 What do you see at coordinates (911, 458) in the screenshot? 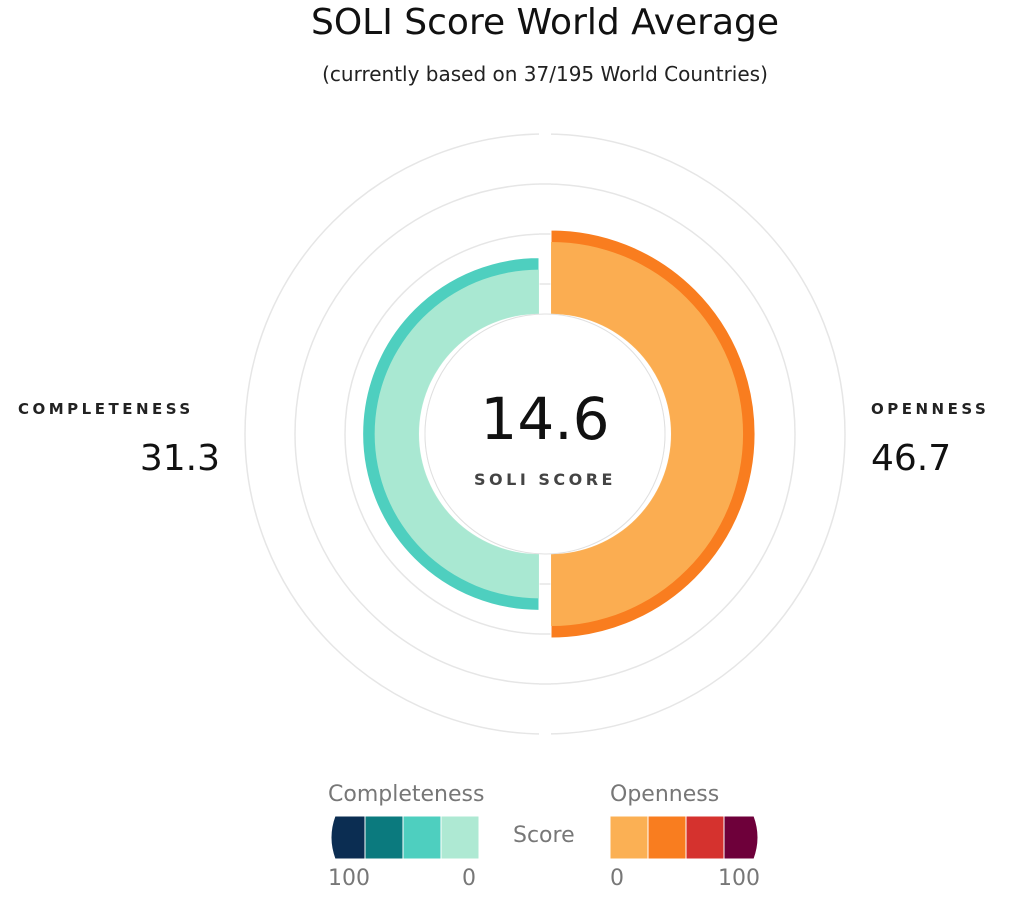
I see `openness-value: 46.7` at bounding box center [911, 458].